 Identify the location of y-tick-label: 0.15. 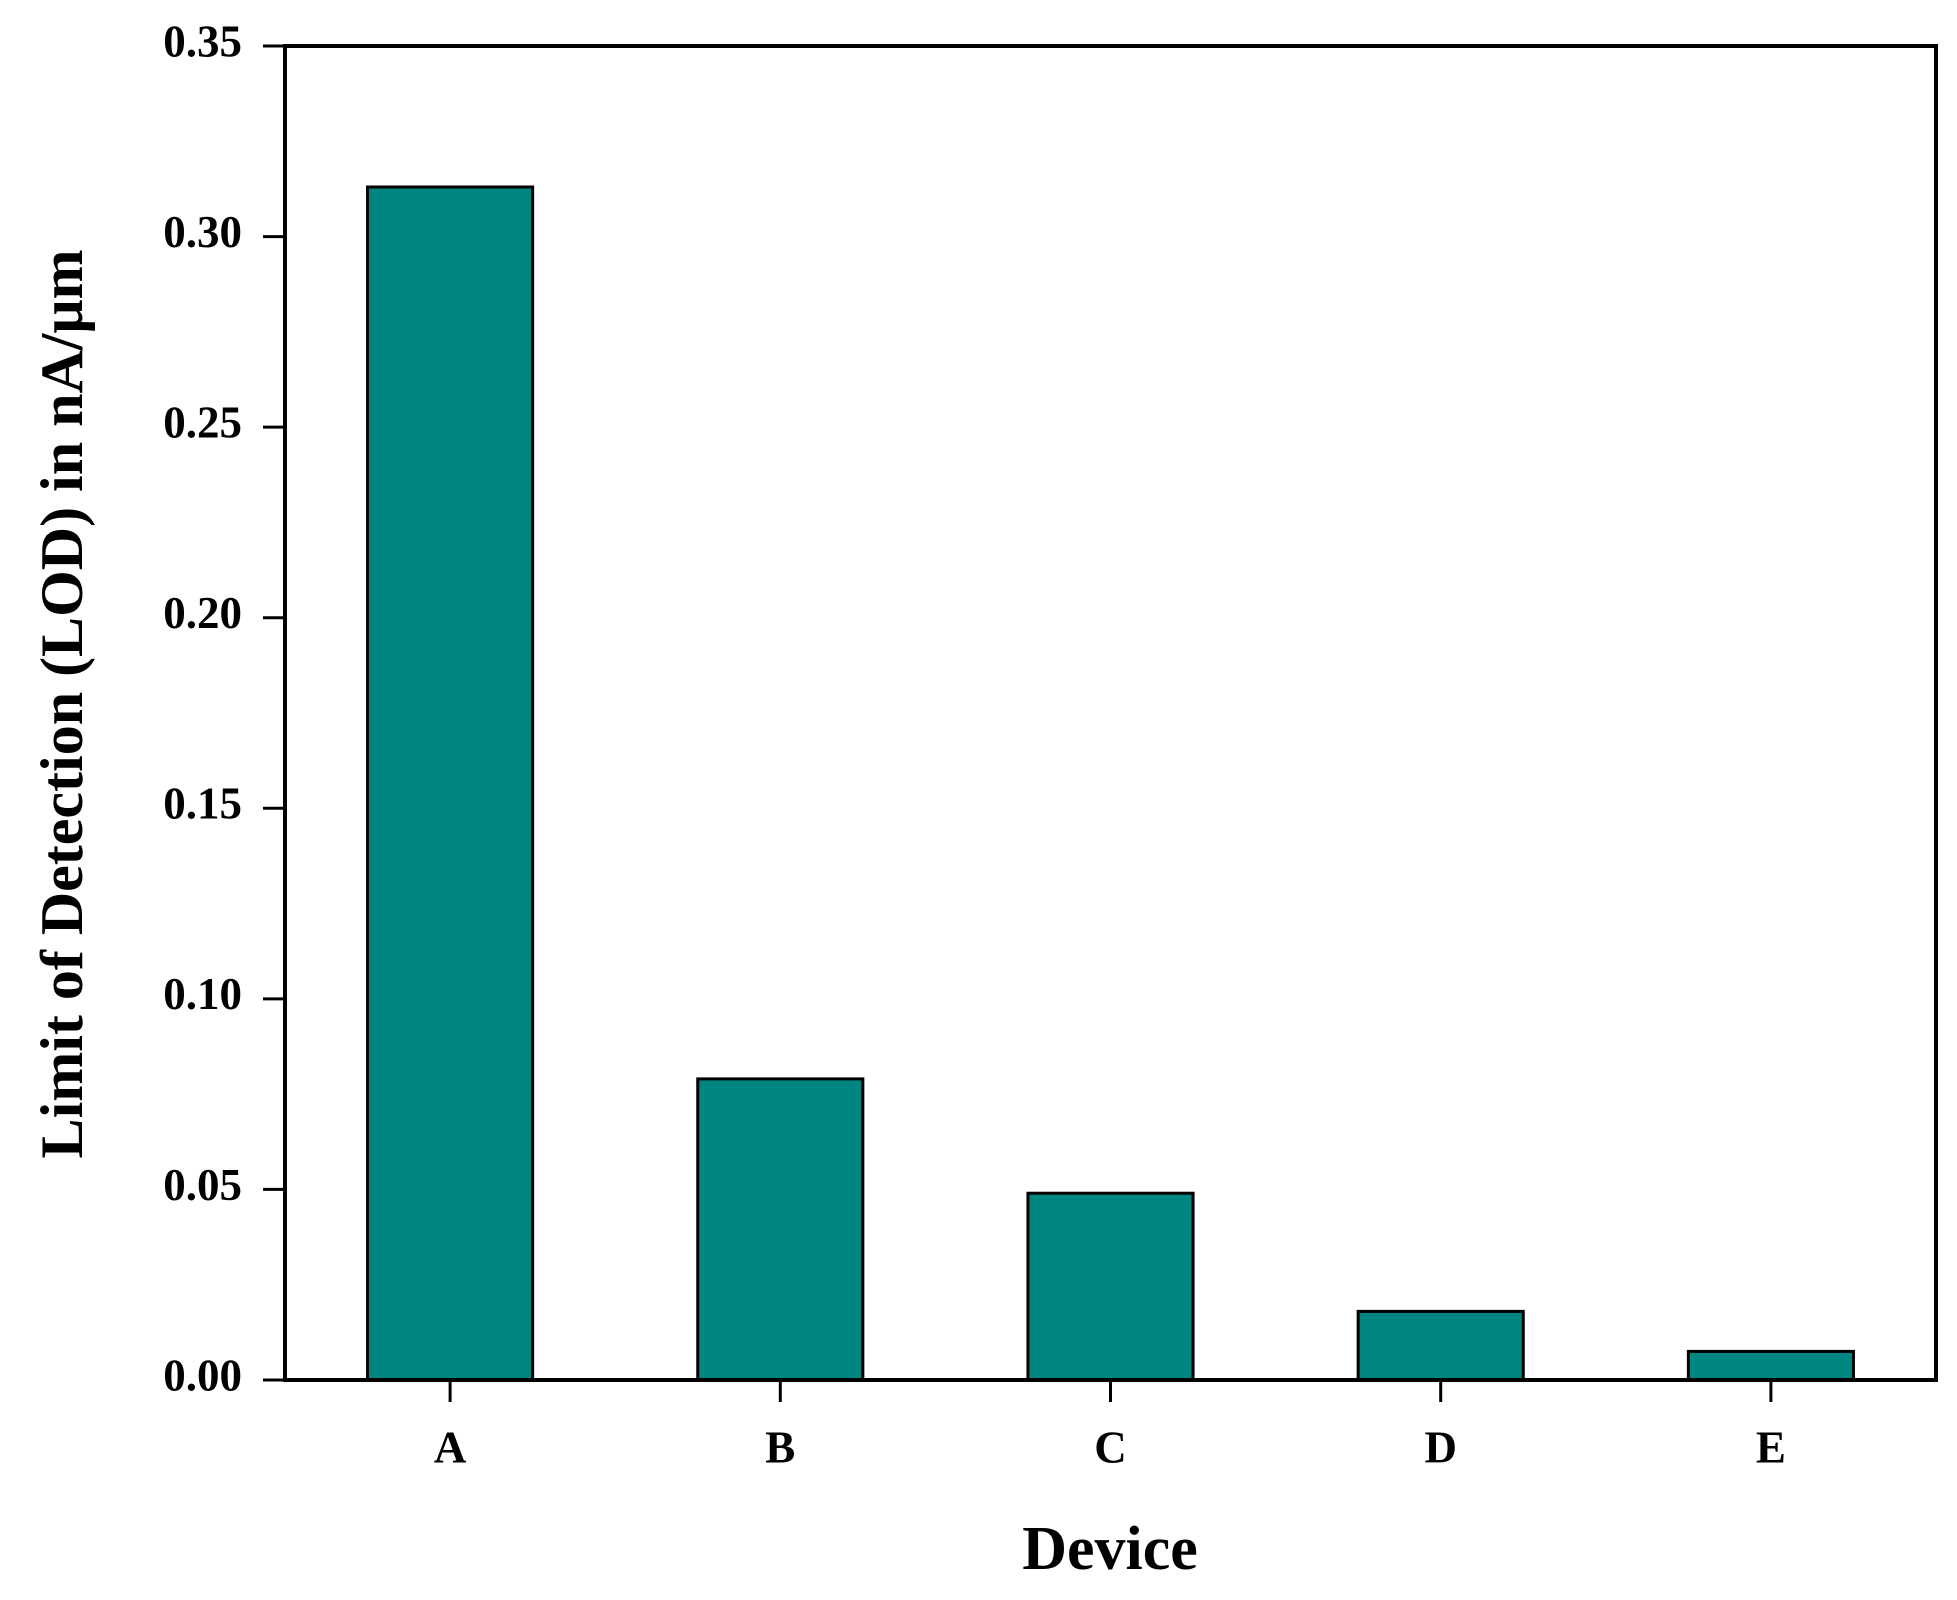
(202, 804).